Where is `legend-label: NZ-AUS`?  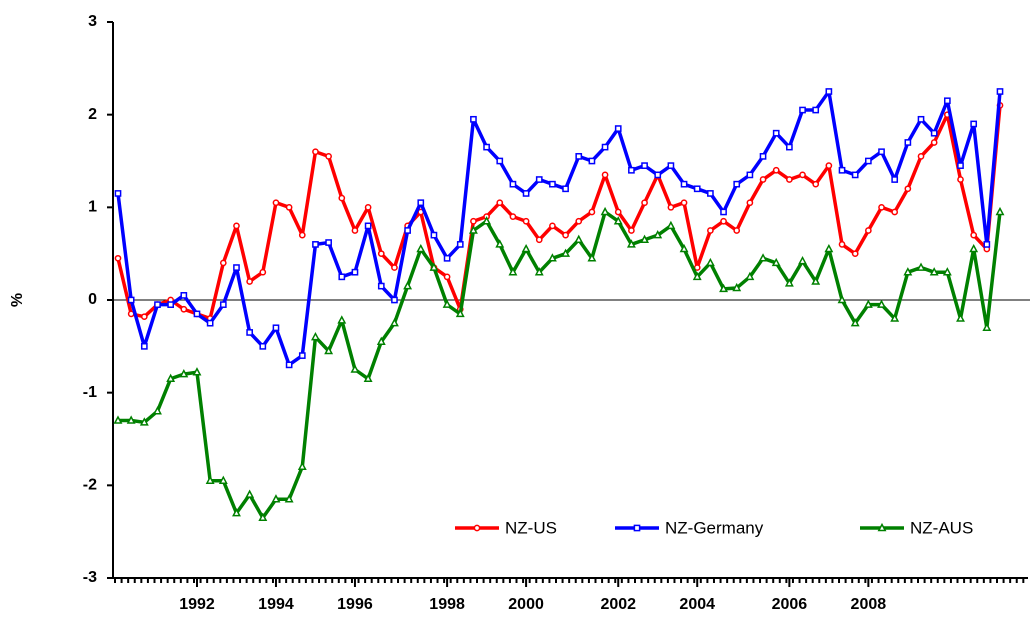 legend-label: NZ-AUS is located at coordinates (941, 527).